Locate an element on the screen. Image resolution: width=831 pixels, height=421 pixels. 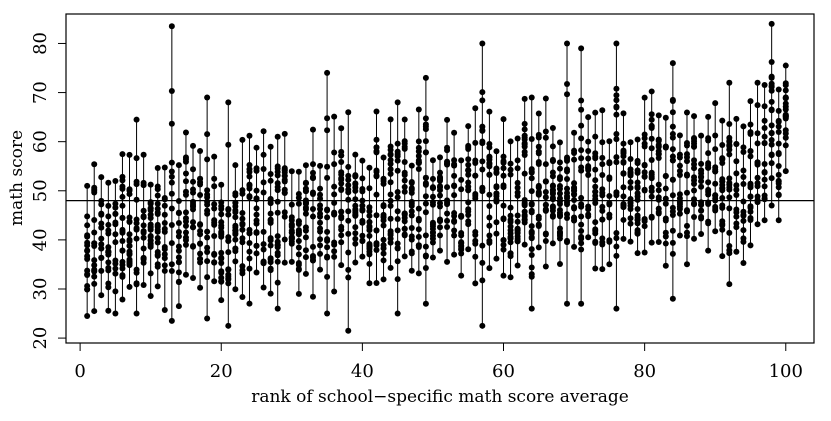
y-tick-label: 40 is located at coordinates (40, 239).